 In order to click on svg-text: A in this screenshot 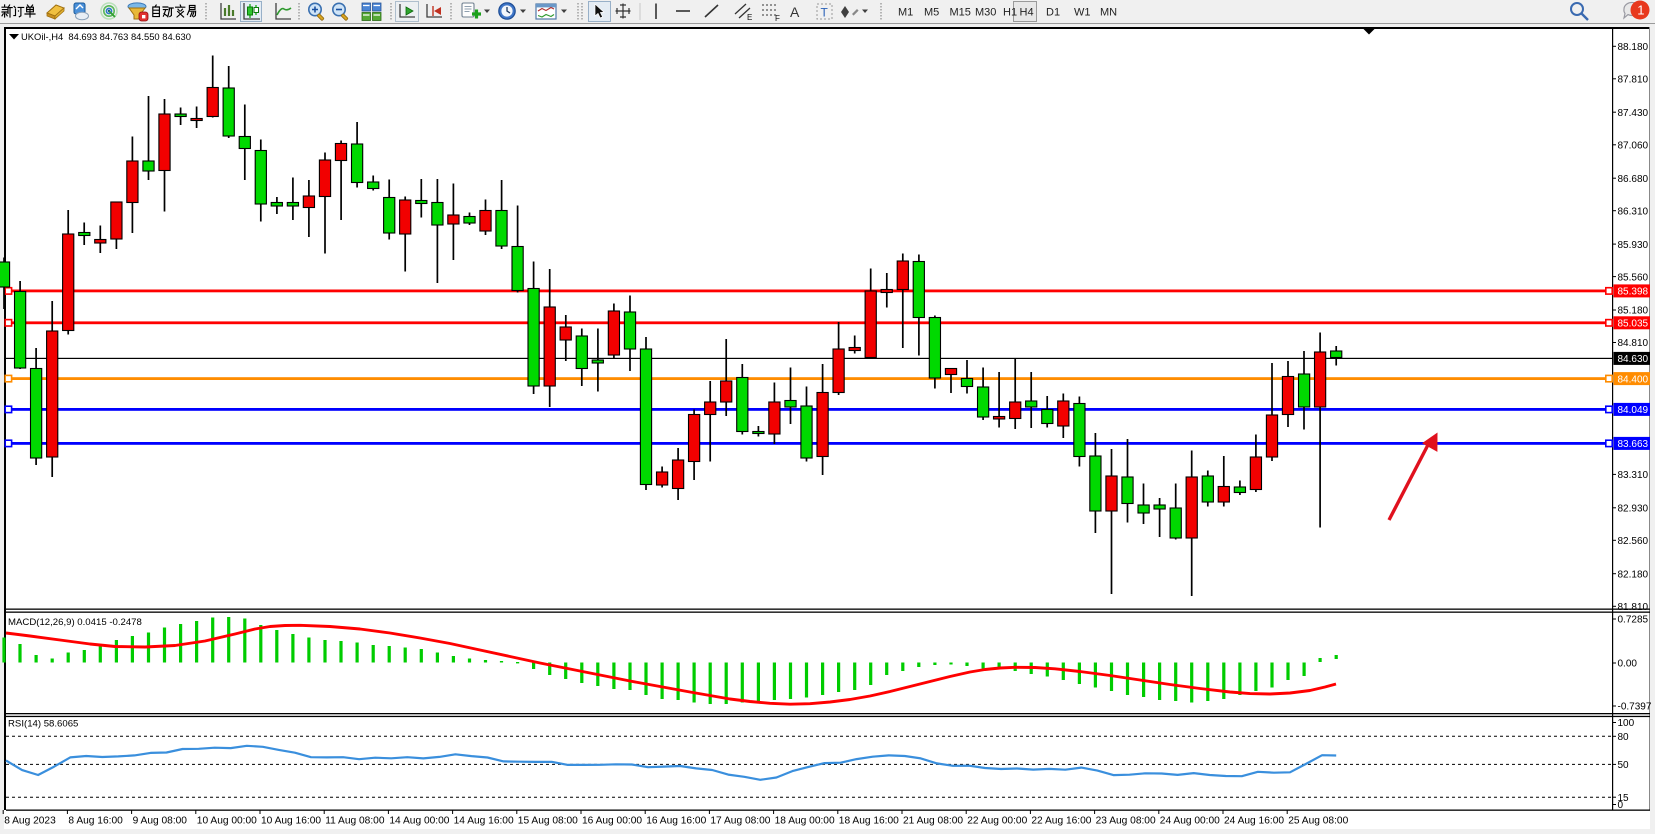, I will do `click(795, 12)`.